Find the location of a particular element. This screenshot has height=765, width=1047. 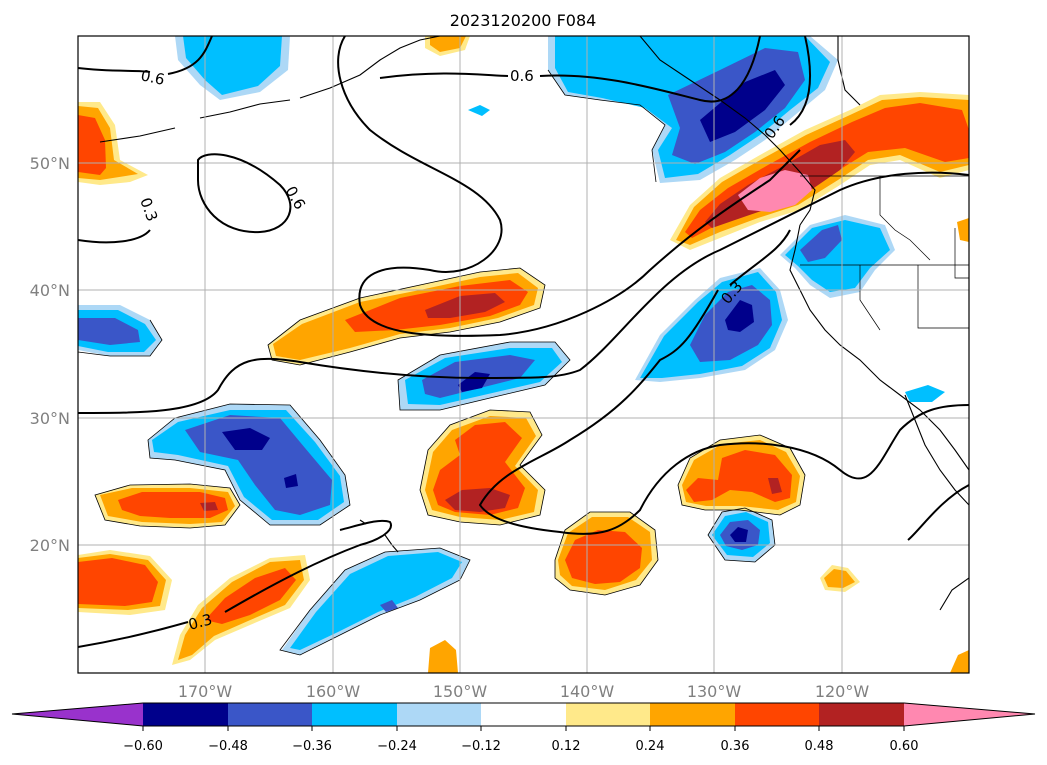

colorbar-ticks is located at coordinates (523, 728).